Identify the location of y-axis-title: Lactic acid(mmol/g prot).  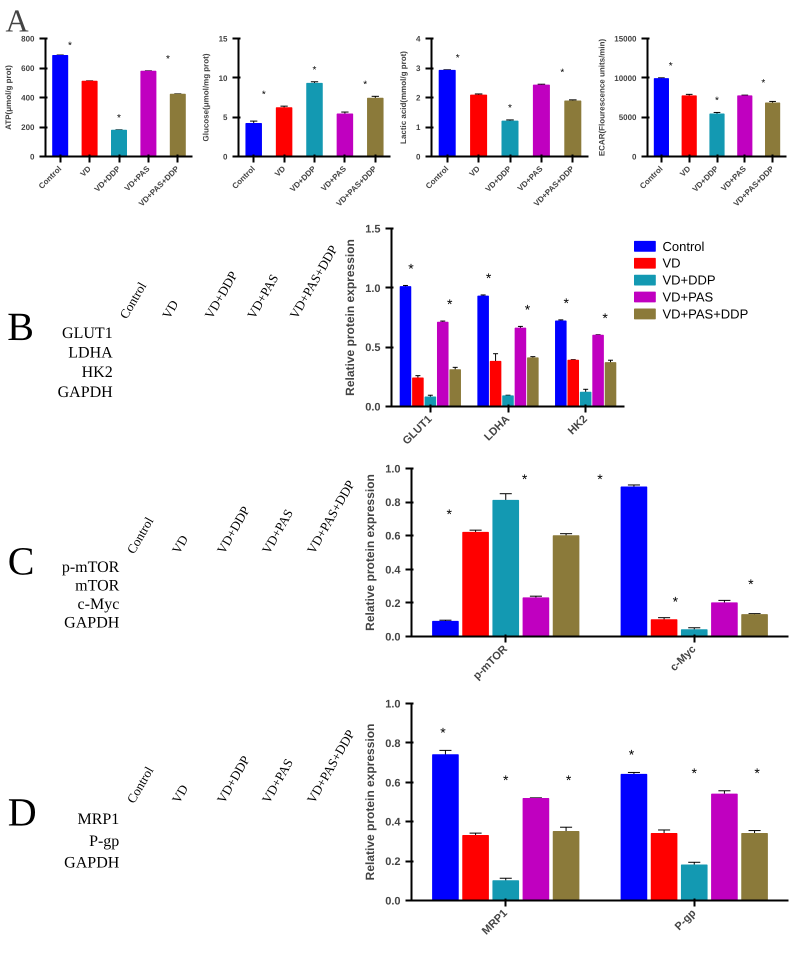
(403, 97).